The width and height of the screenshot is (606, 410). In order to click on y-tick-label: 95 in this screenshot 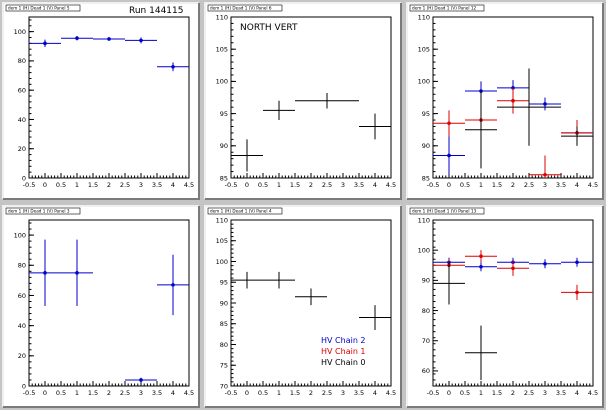, I will do `click(224, 283)`.